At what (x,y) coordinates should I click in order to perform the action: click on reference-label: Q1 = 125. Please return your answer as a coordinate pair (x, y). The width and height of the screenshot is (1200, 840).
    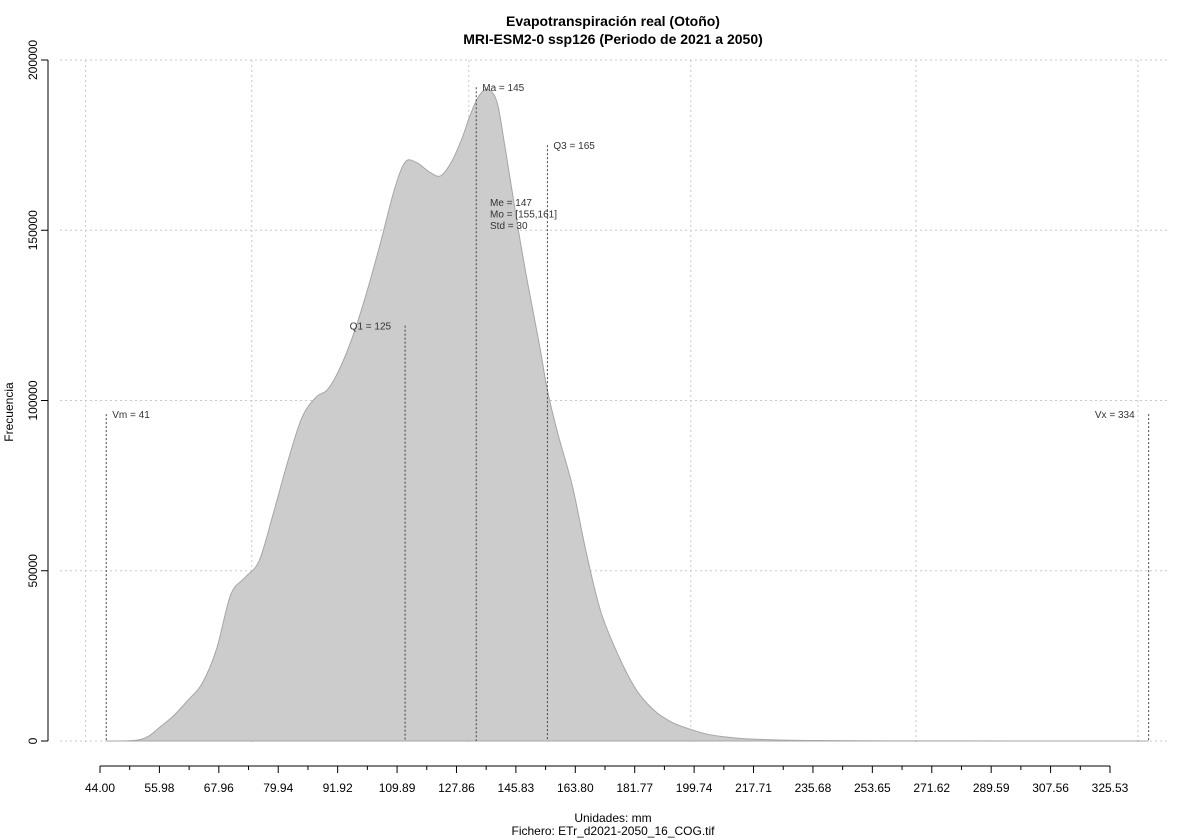
    Looking at the image, I should click on (371, 327).